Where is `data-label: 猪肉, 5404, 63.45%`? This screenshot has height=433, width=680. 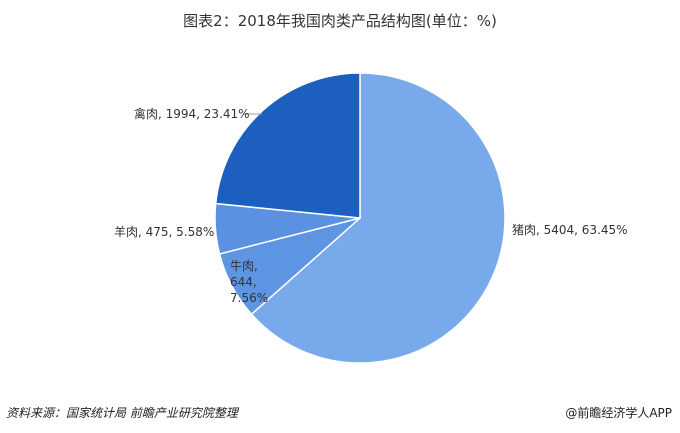 data-label: 猪肉, 5404, 63.45% is located at coordinates (570, 230).